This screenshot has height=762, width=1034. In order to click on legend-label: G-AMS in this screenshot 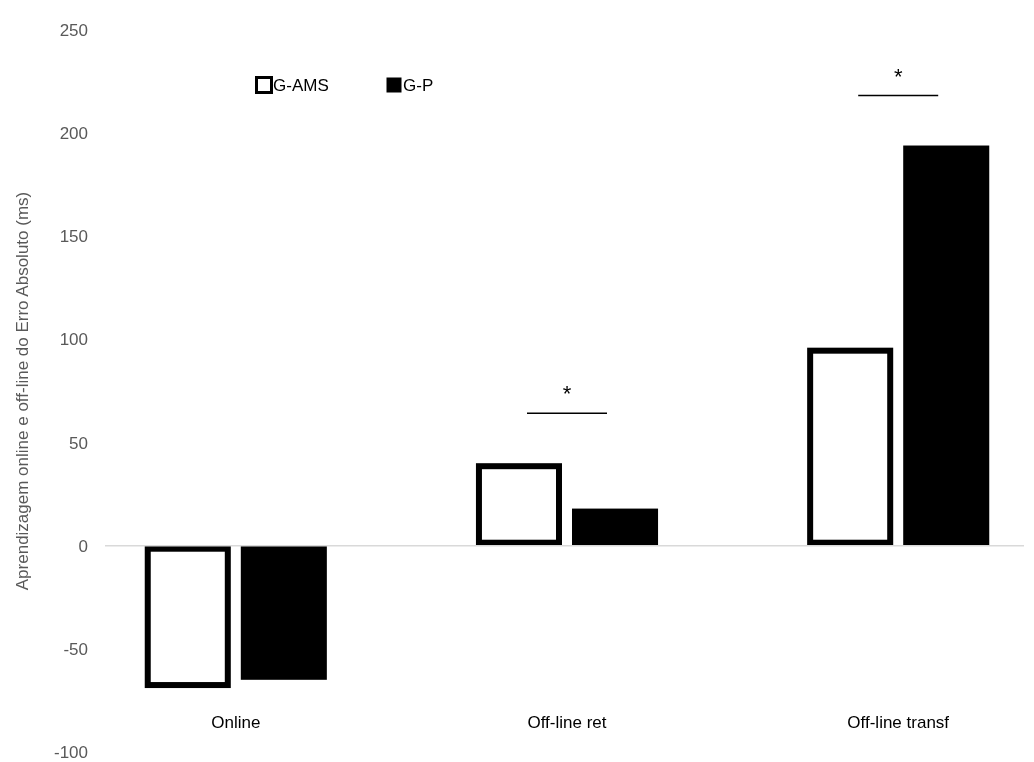, I will do `click(301, 85)`.